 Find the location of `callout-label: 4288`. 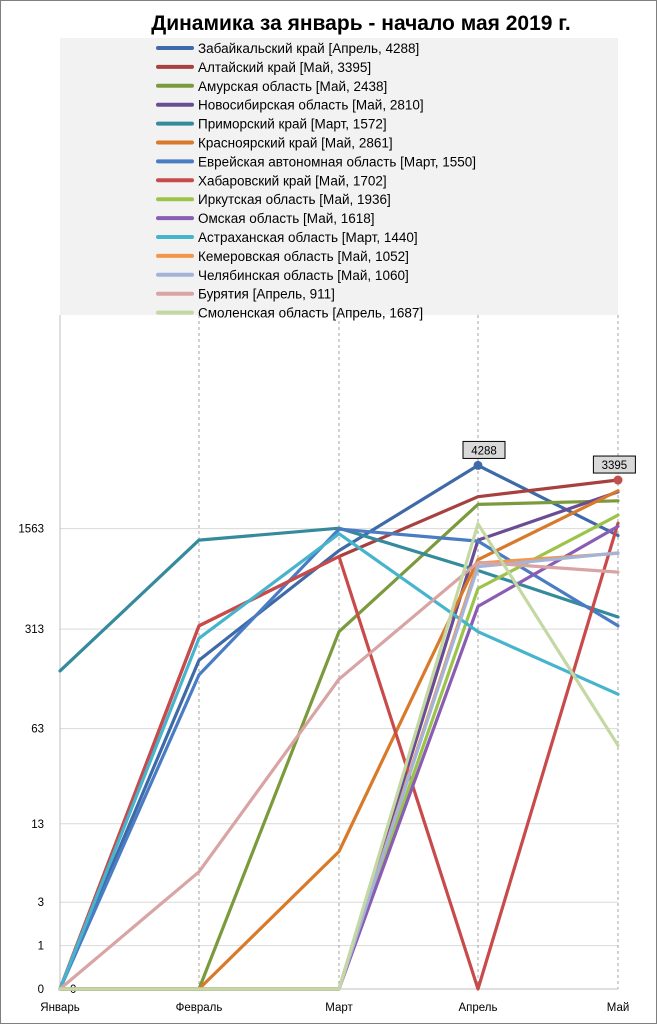

callout-label: 4288 is located at coordinates (484, 451).